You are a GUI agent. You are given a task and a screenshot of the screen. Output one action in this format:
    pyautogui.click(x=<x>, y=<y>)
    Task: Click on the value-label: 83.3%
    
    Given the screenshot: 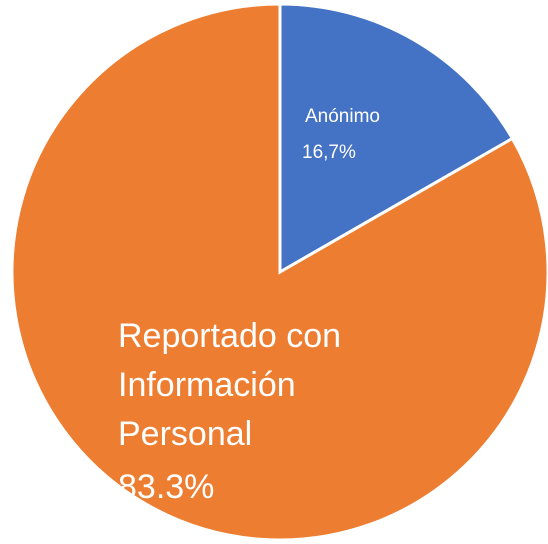 What is the action you would take?
    pyautogui.click(x=166, y=487)
    